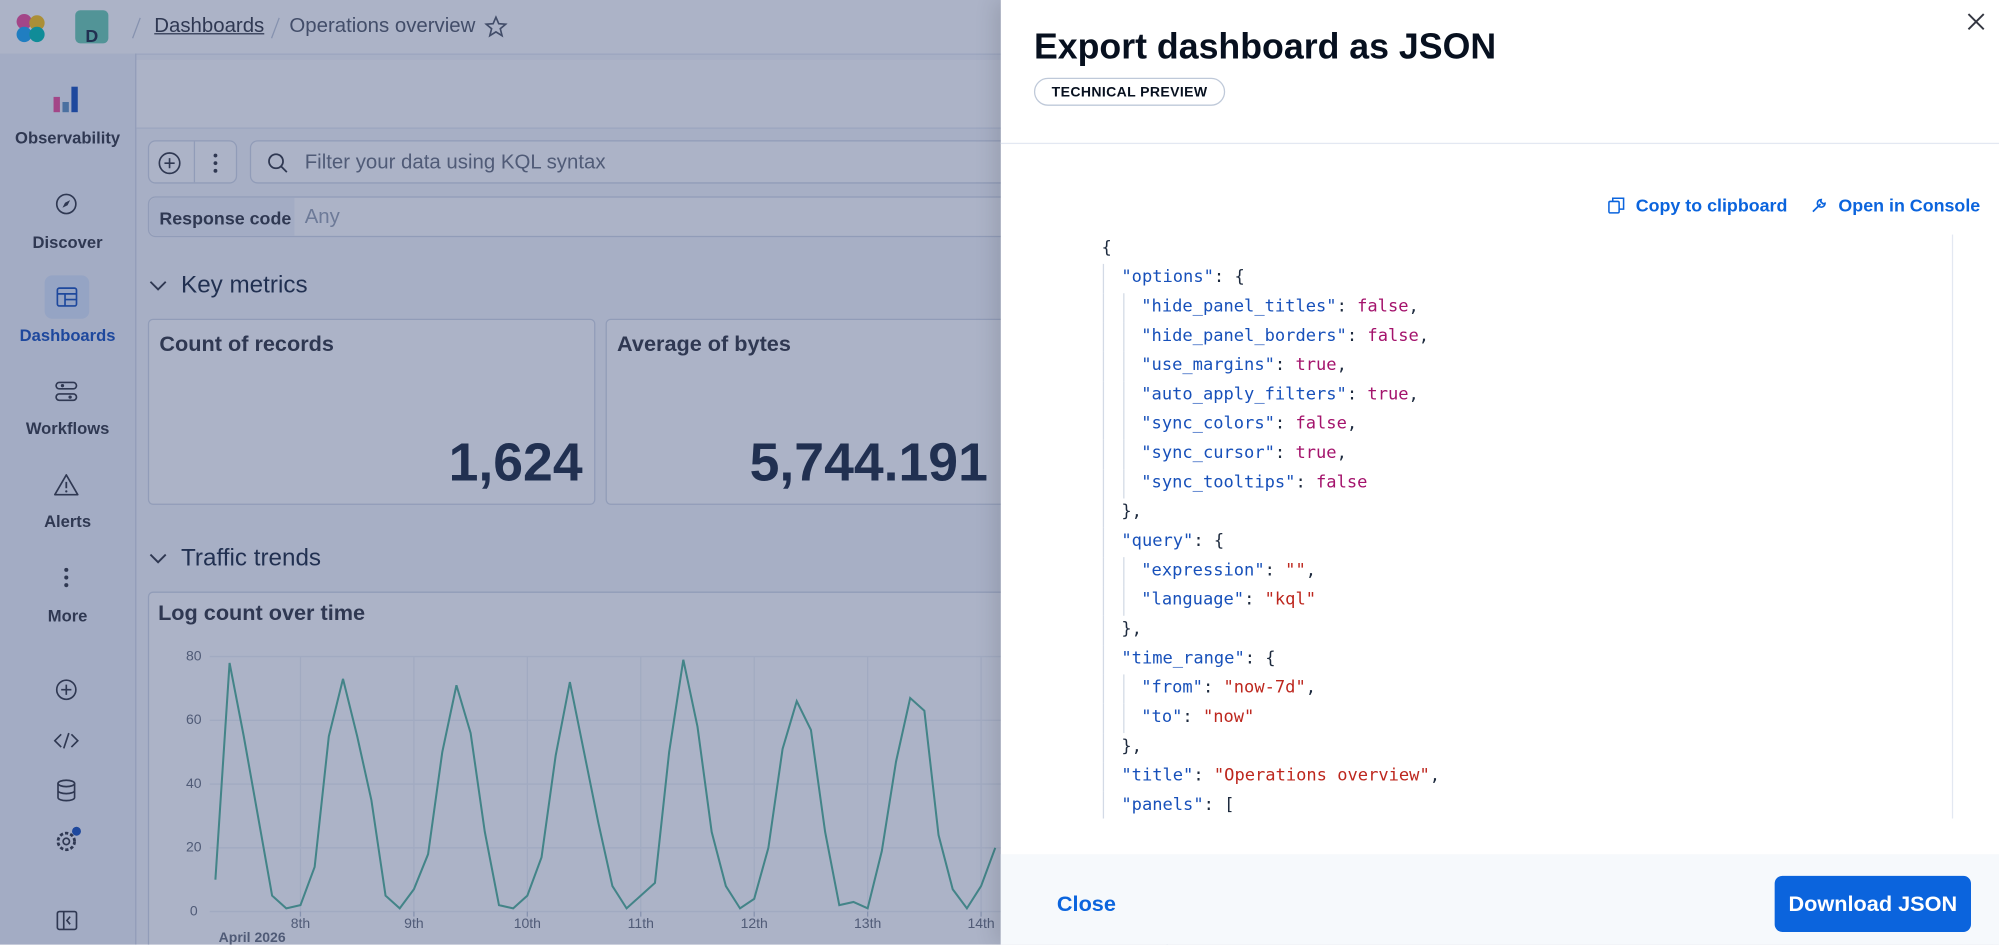  What do you see at coordinates (66, 204) in the screenshot?
I see `discover-icon` at bounding box center [66, 204].